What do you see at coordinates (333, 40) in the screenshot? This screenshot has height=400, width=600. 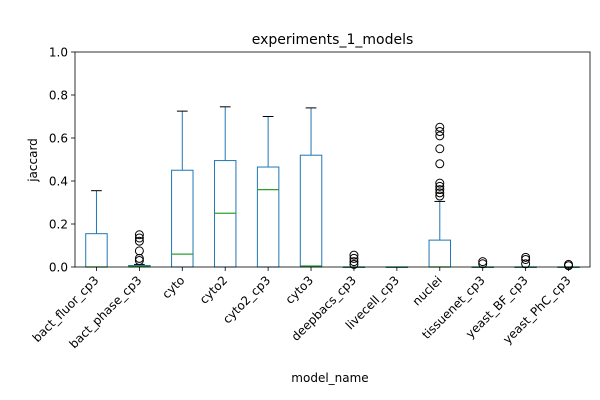 I see `chart-title: experiments_1_models` at bounding box center [333, 40].